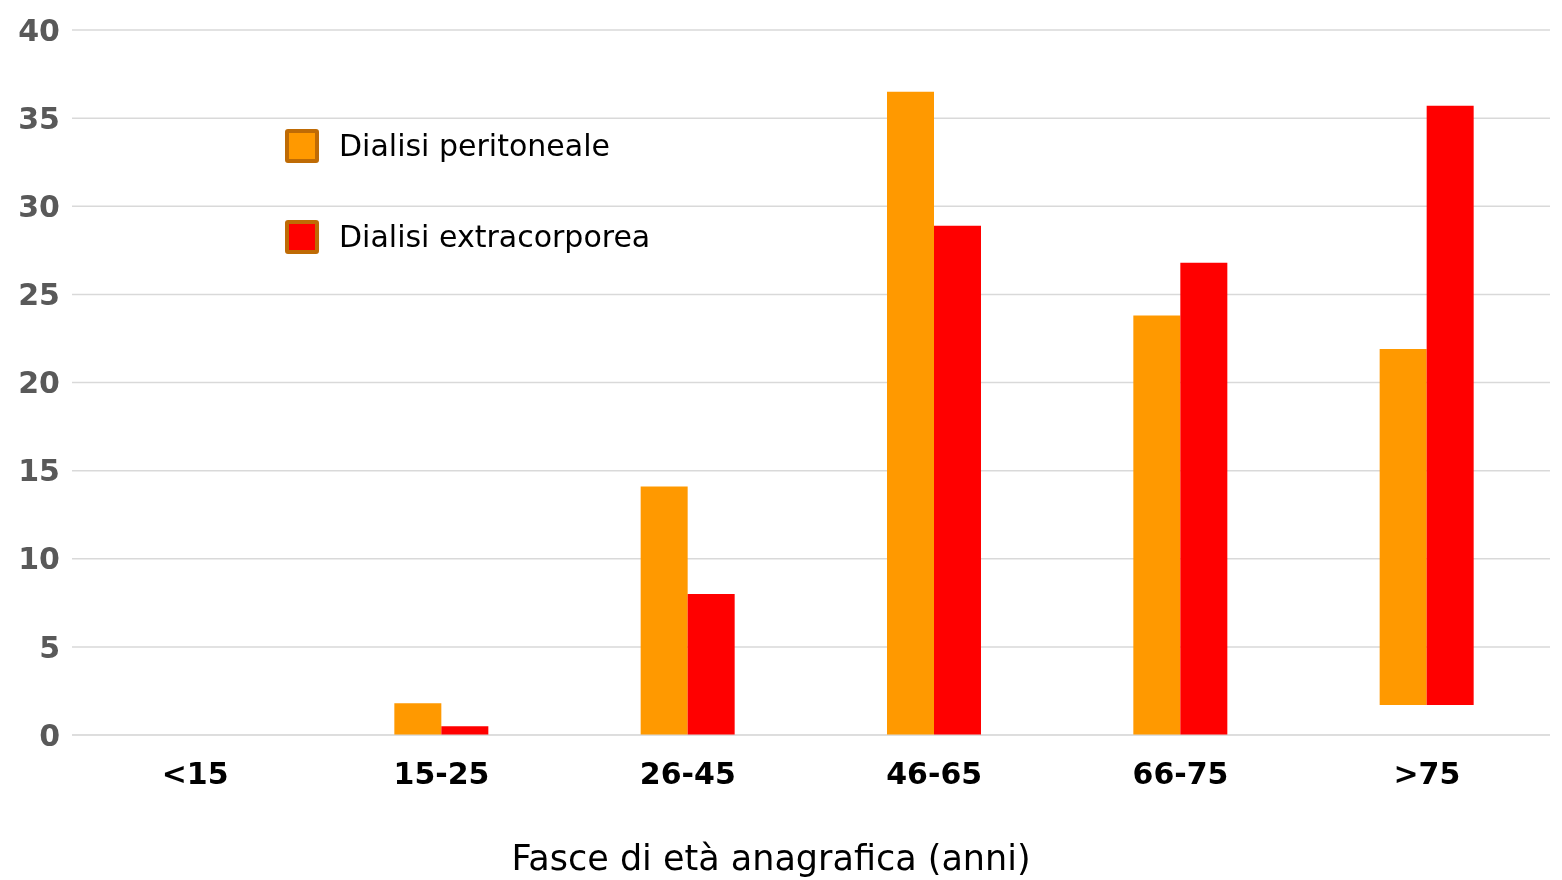  What do you see at coordinates (39, 295) in the screenshot?
I see `y-tick-label: 25` at bounding box center [39, 295].